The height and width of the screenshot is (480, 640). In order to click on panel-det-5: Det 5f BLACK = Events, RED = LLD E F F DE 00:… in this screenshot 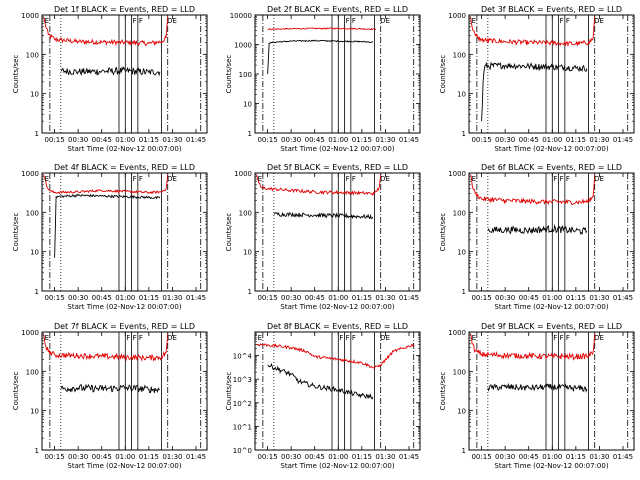, I will do `click(323, 237)`.